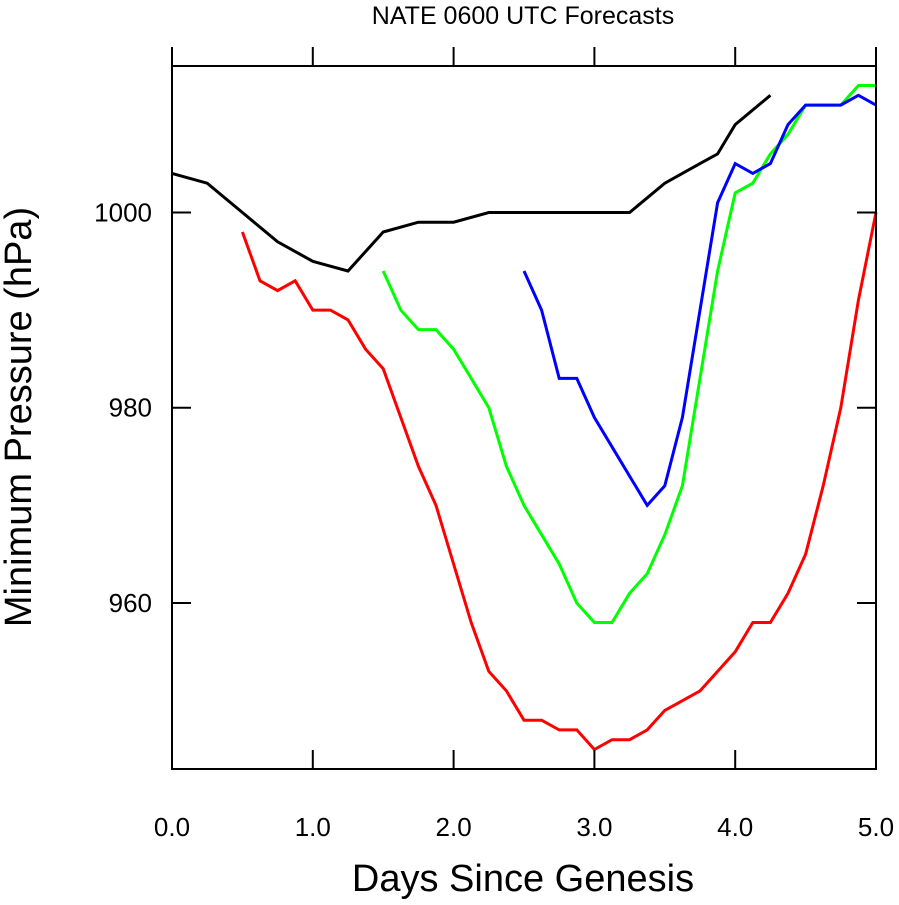  Describe the element at coordinates (20, 417) in the screenshot. I see `y-axis-label: Minimum Pressure (hPa)` at that location.